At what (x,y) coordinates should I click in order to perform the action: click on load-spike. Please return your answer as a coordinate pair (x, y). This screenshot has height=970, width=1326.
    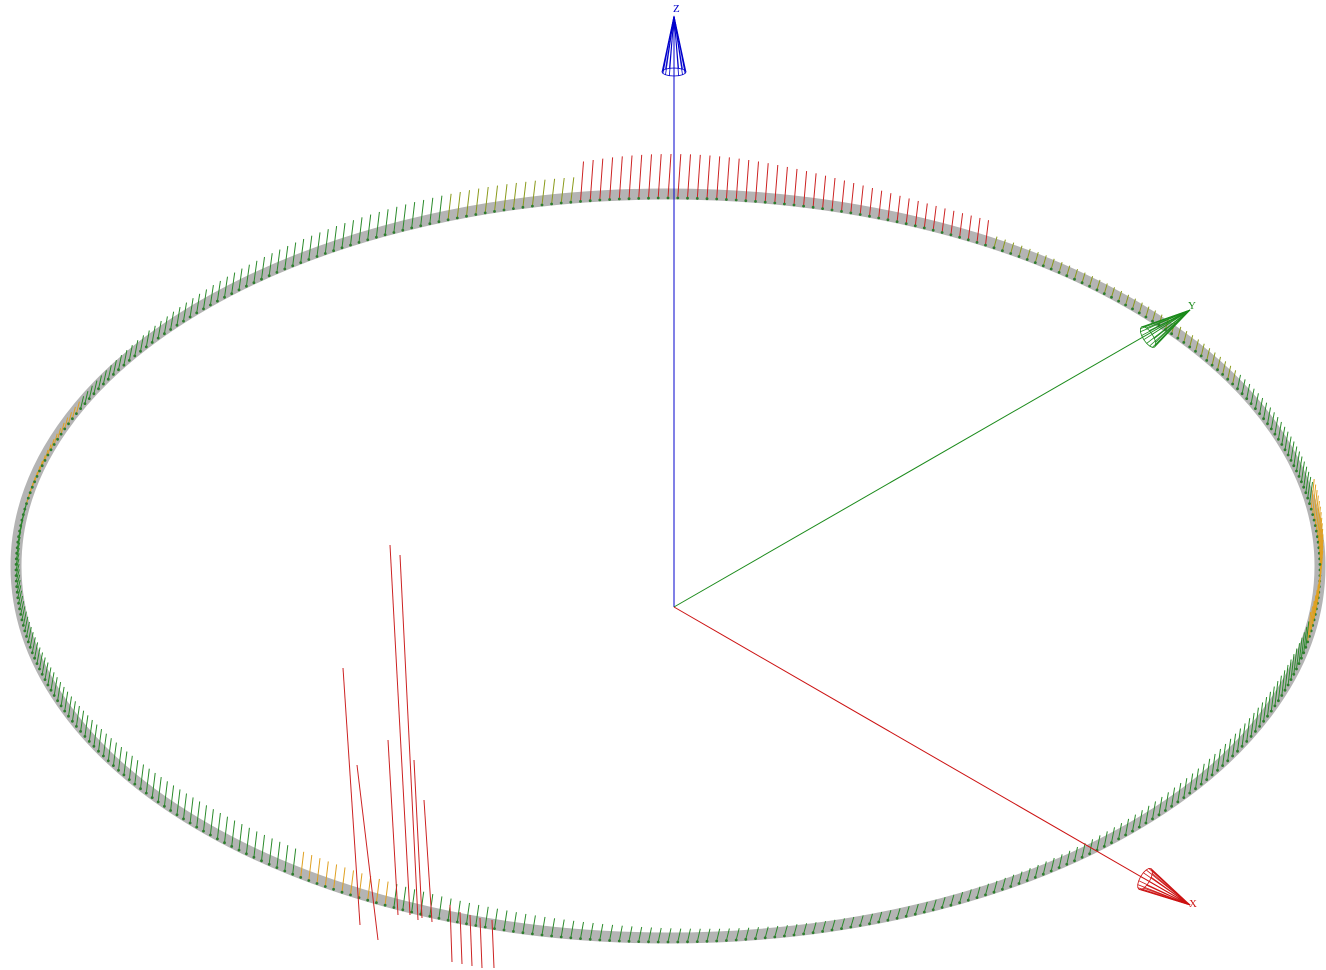
    Looking at the image, I should click on (428, 861).